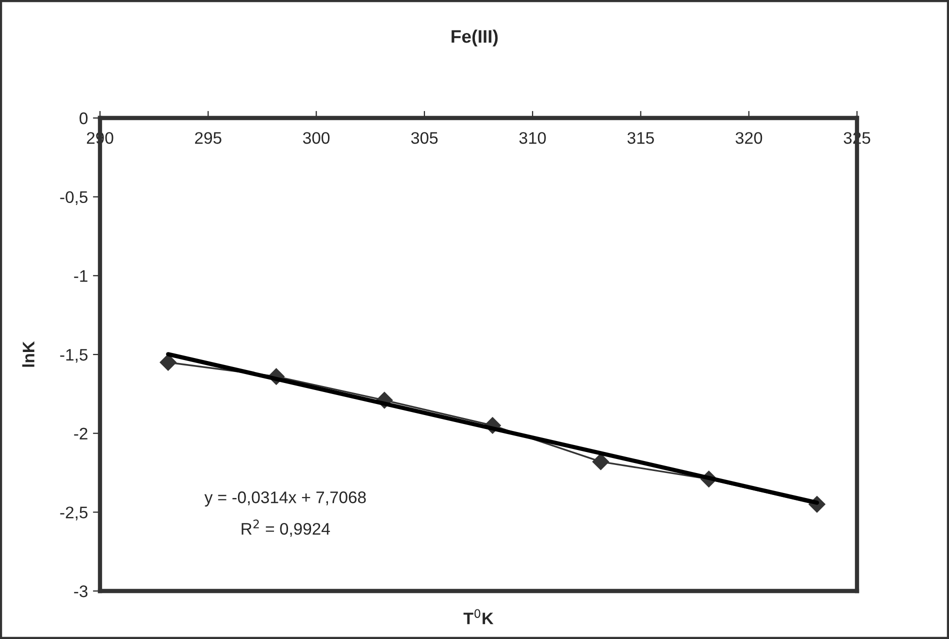 Image resolution: width=949 pixels, height=639 pixels. Describe the element at coordinates (475, 38) in the screenshot. I see `chart-title: Fe(III)` at that location.